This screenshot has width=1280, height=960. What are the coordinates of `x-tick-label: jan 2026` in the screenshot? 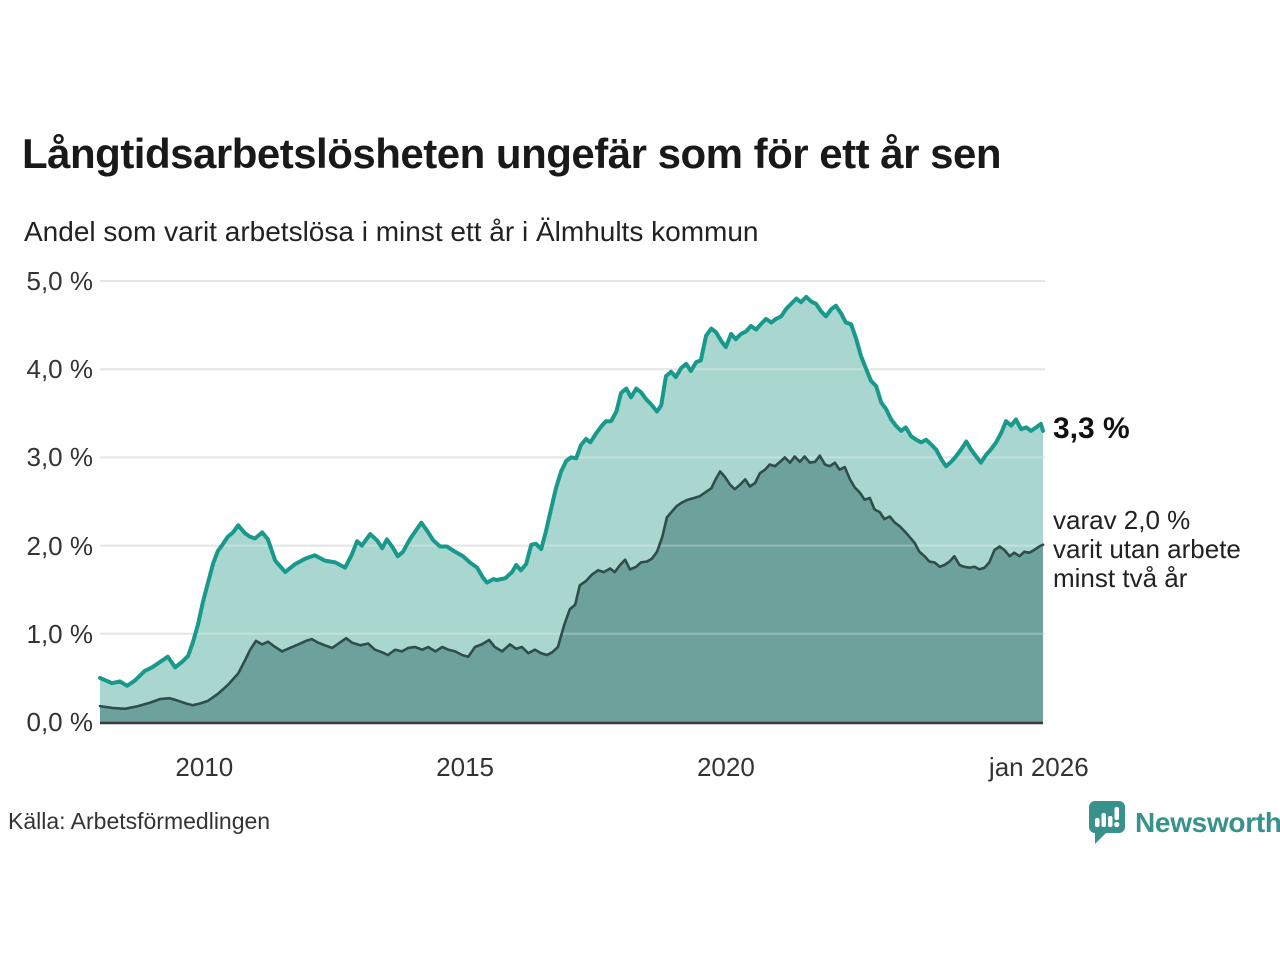 It's located at (1038, 767).